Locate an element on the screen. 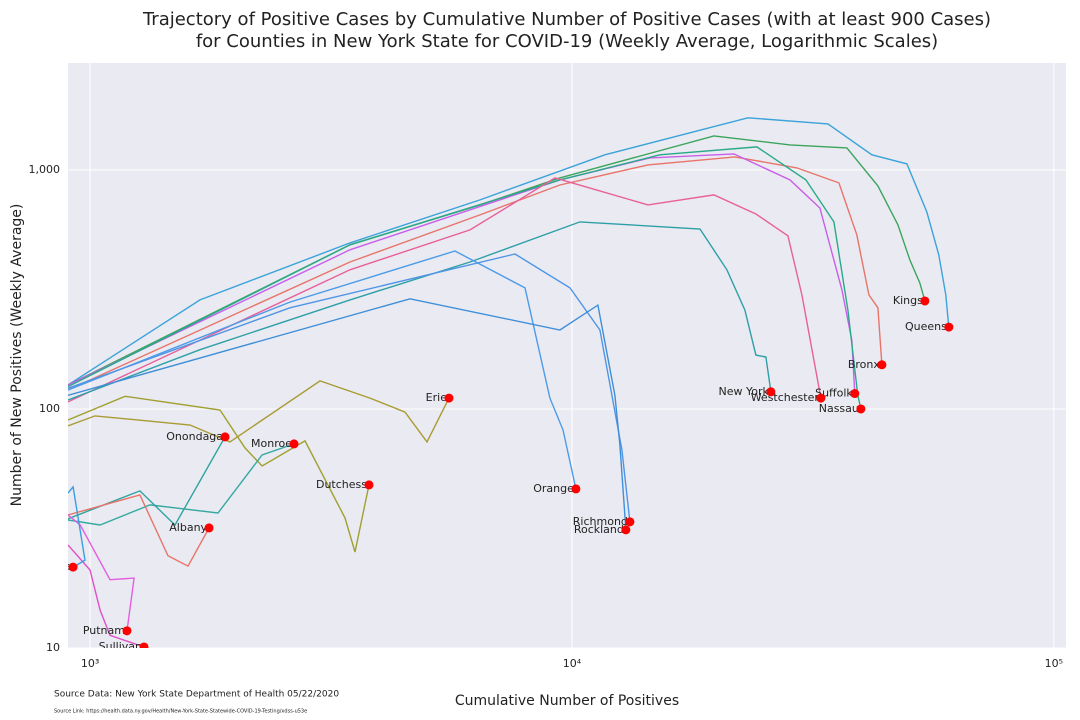  y-tick-label: 1,000 is located at coordinates (45, 169).